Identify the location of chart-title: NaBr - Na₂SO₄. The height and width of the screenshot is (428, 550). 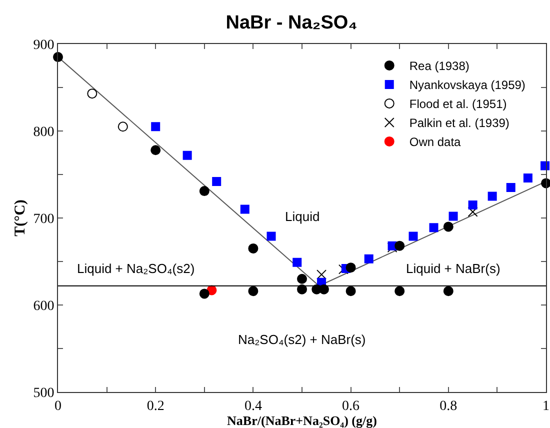
(292, 23).